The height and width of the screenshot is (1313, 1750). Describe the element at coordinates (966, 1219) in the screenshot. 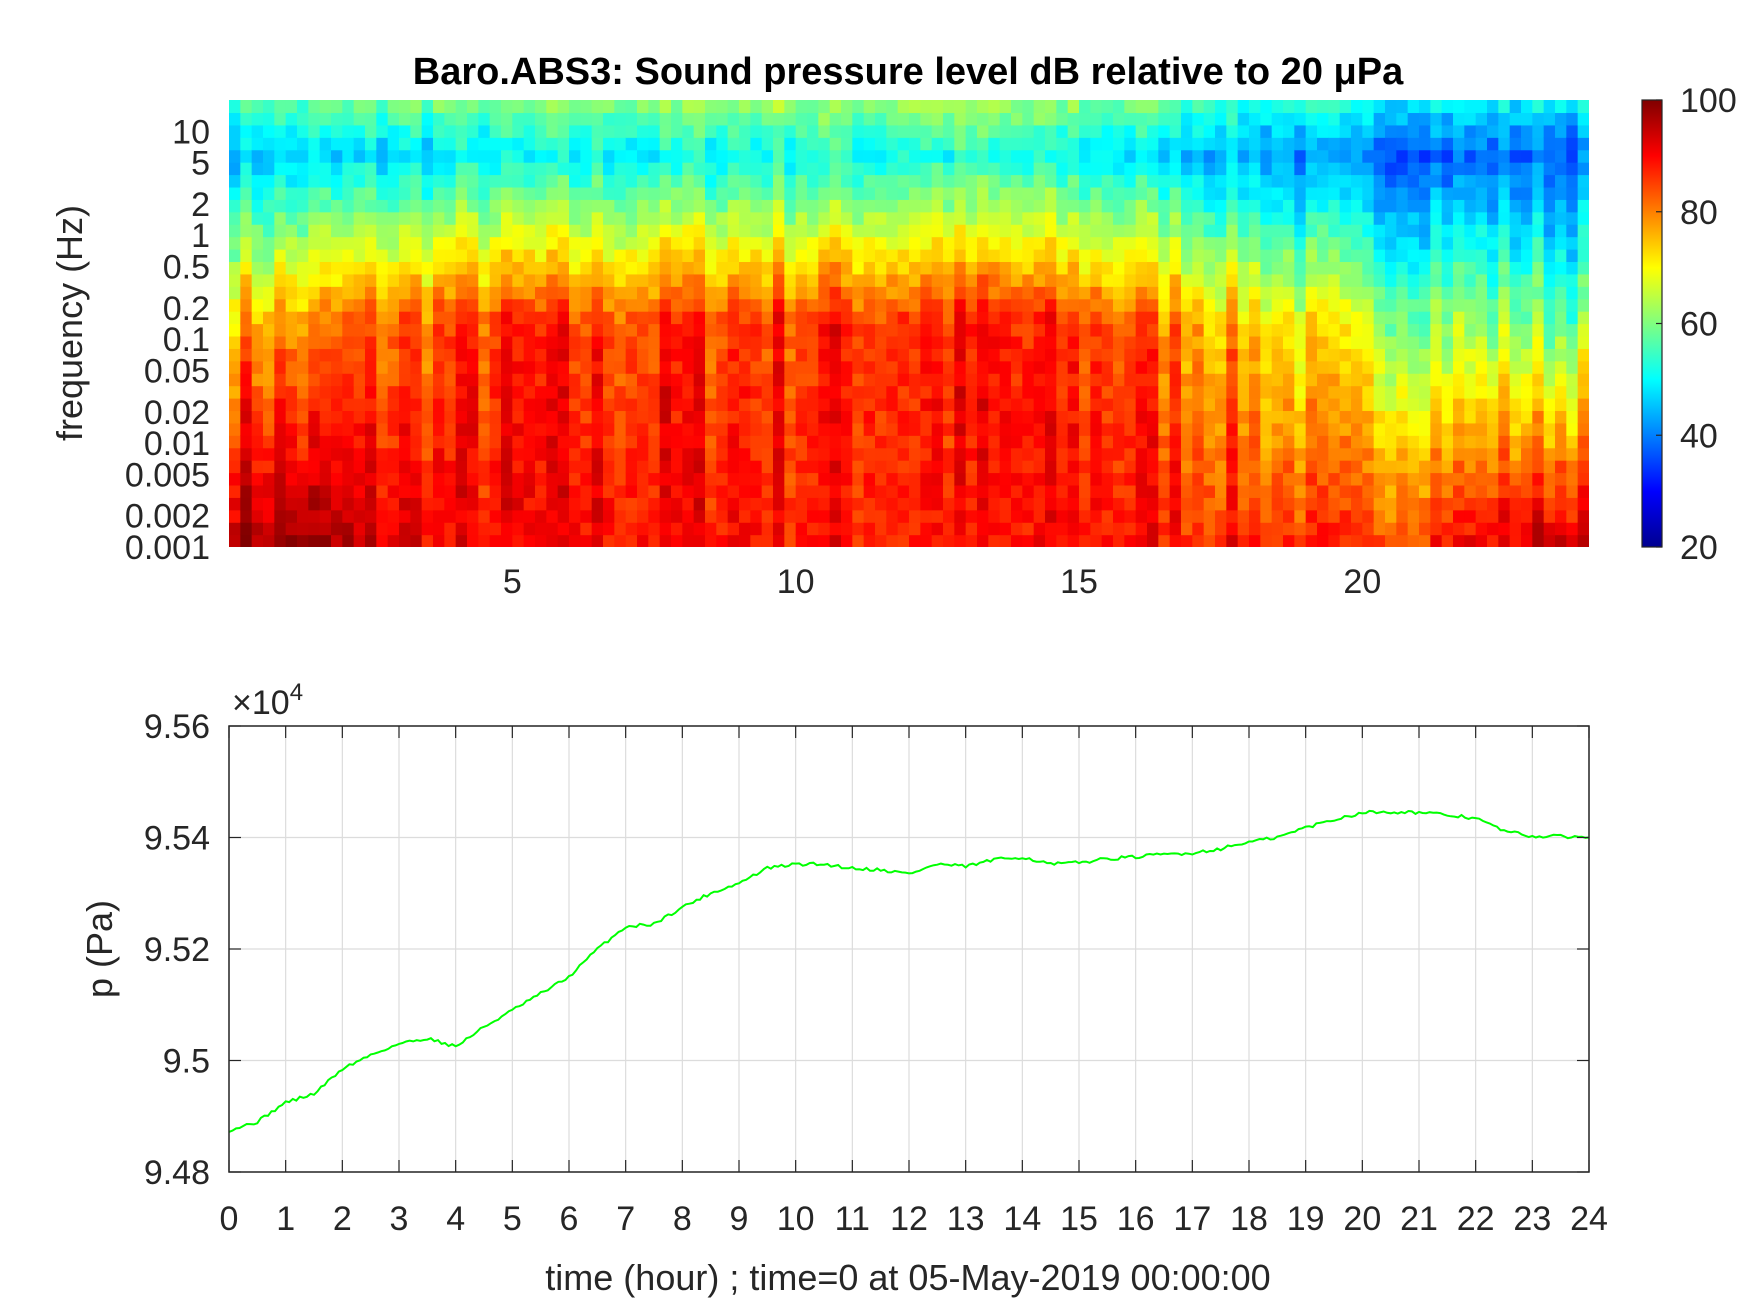

I see `line-x-tick-label: 13` at that location.